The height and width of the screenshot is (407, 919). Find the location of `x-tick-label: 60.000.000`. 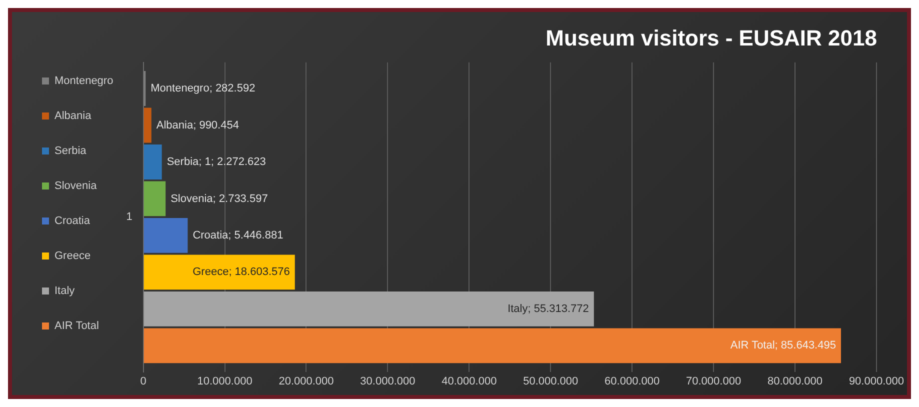

x-tick-label: 60.000.000 is located at coordinates (632, 381).